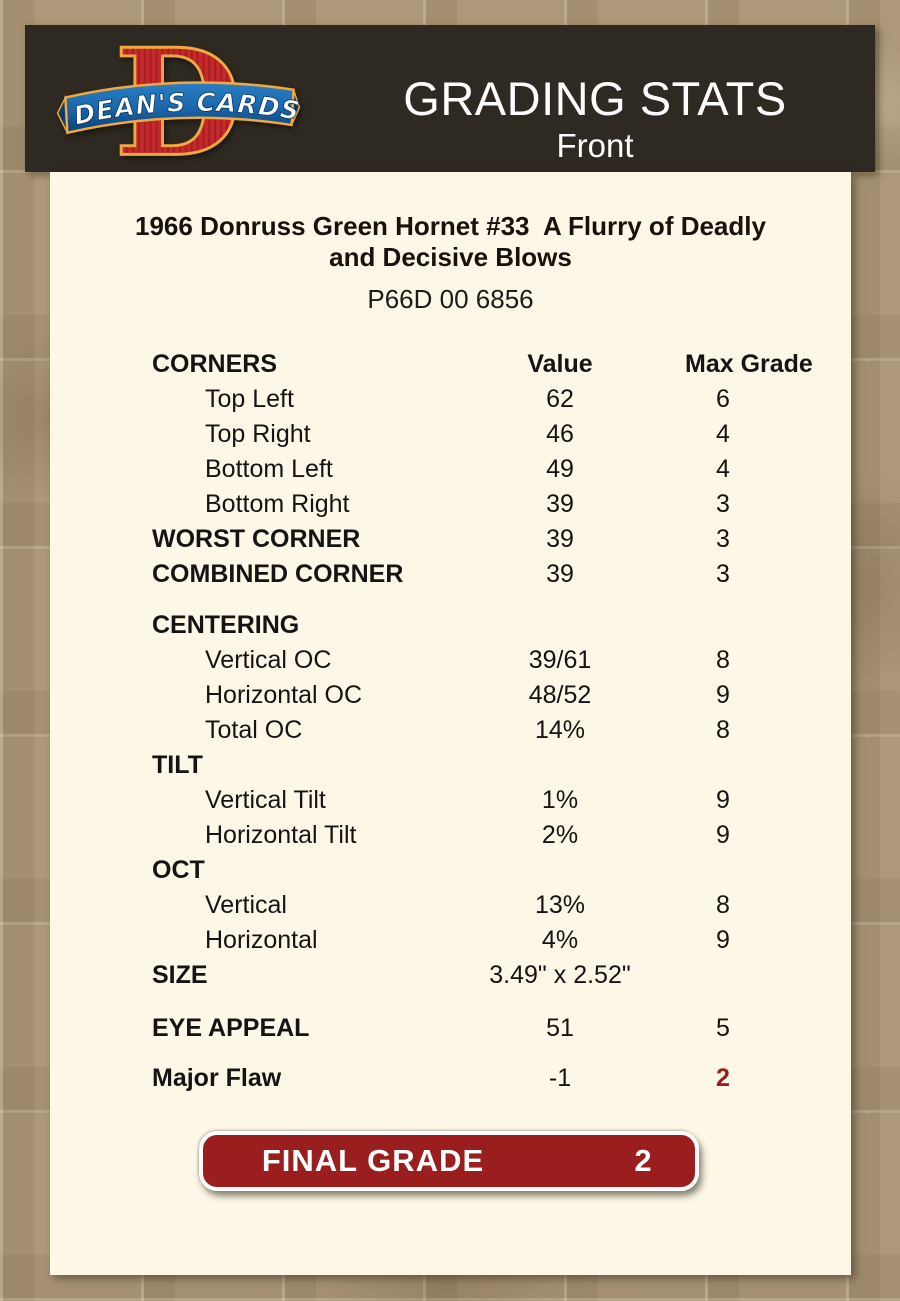  I want to click on final-grade-label: FINAL GRADE, so click(373, 1160).